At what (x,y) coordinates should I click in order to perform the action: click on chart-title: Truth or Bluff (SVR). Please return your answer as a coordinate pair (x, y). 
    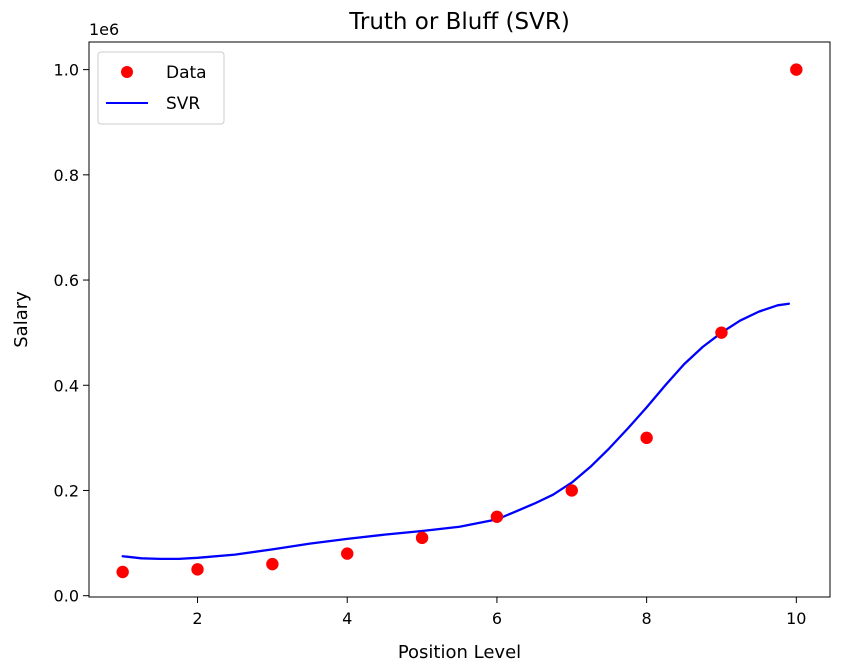
    Looking at the image, I should click on (459, 22).